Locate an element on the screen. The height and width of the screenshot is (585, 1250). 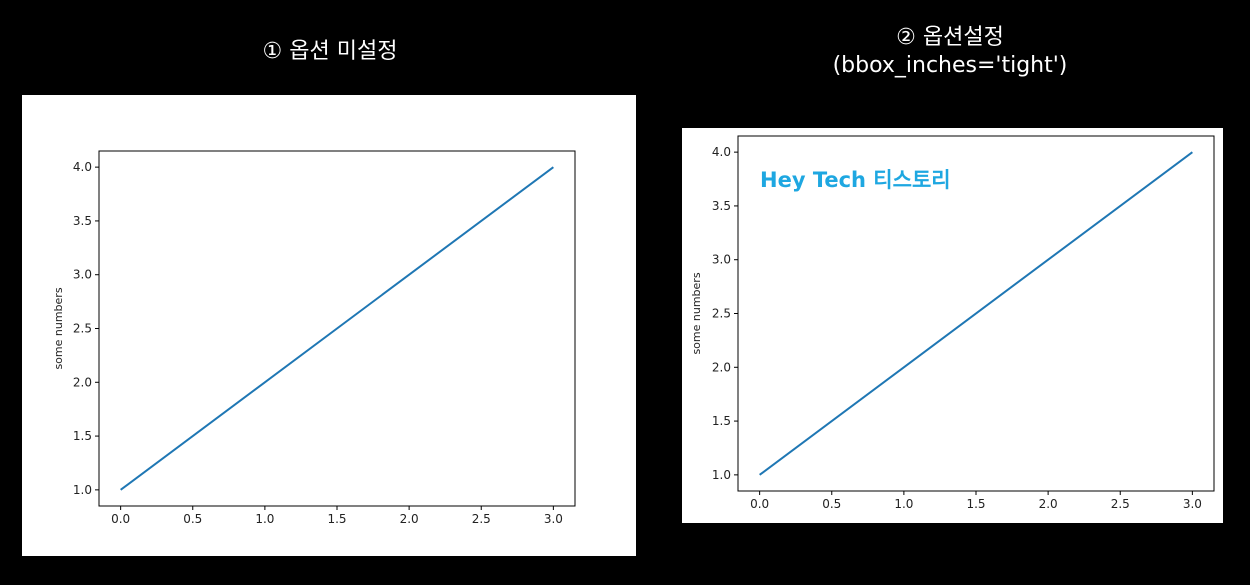
left-chart-heading: ① 옵션 미설정 is located at coordinates (330, 52).